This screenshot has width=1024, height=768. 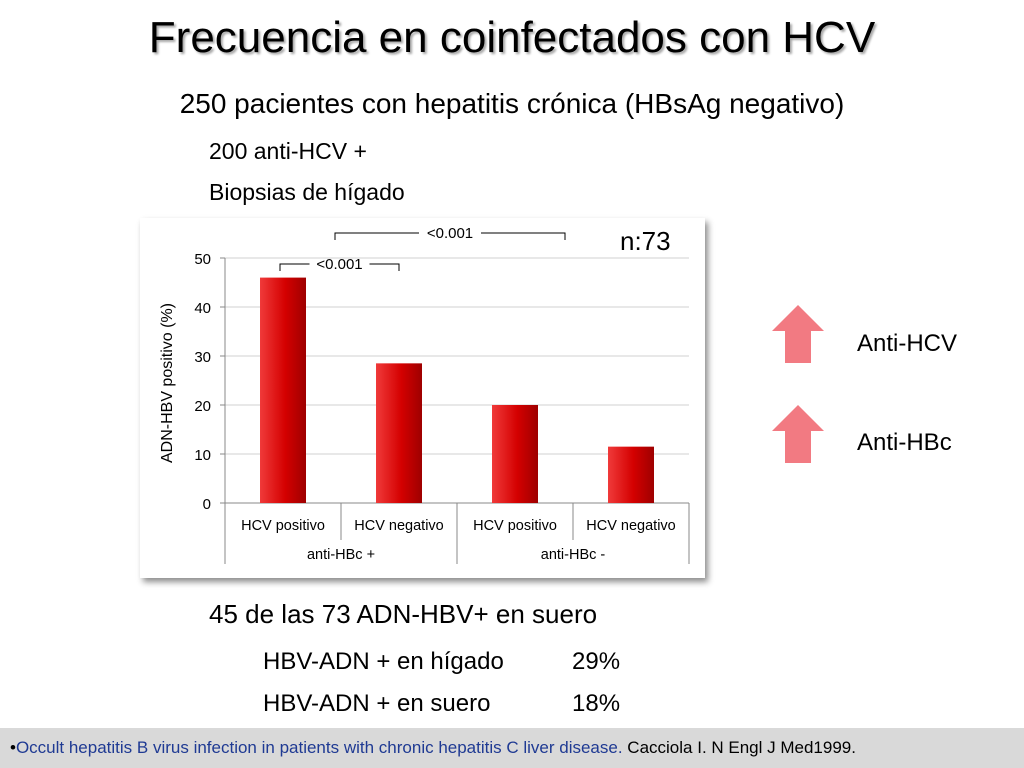 What do you see at coordinates (573, 555) in the screenshot?
I see `group-label: anti-HBc -` at bounding box center [573, 555].